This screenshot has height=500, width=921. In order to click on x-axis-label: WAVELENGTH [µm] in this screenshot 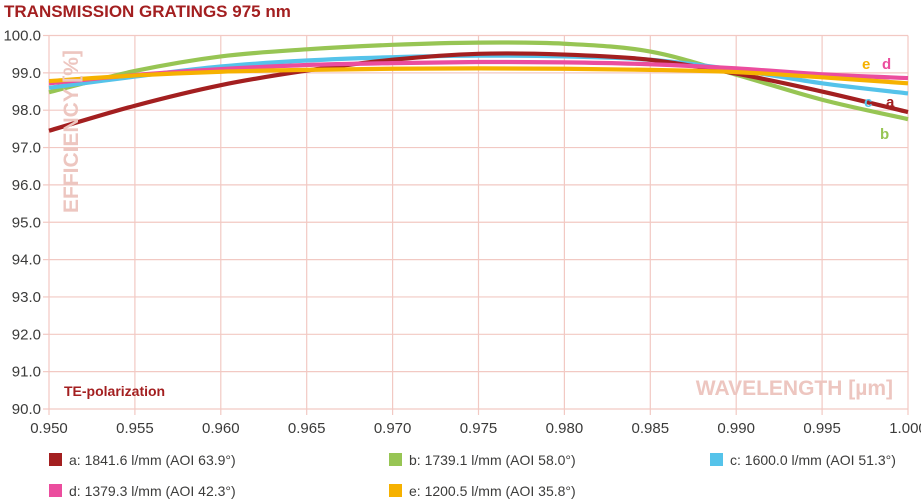, I will do `click(794, 388)`.